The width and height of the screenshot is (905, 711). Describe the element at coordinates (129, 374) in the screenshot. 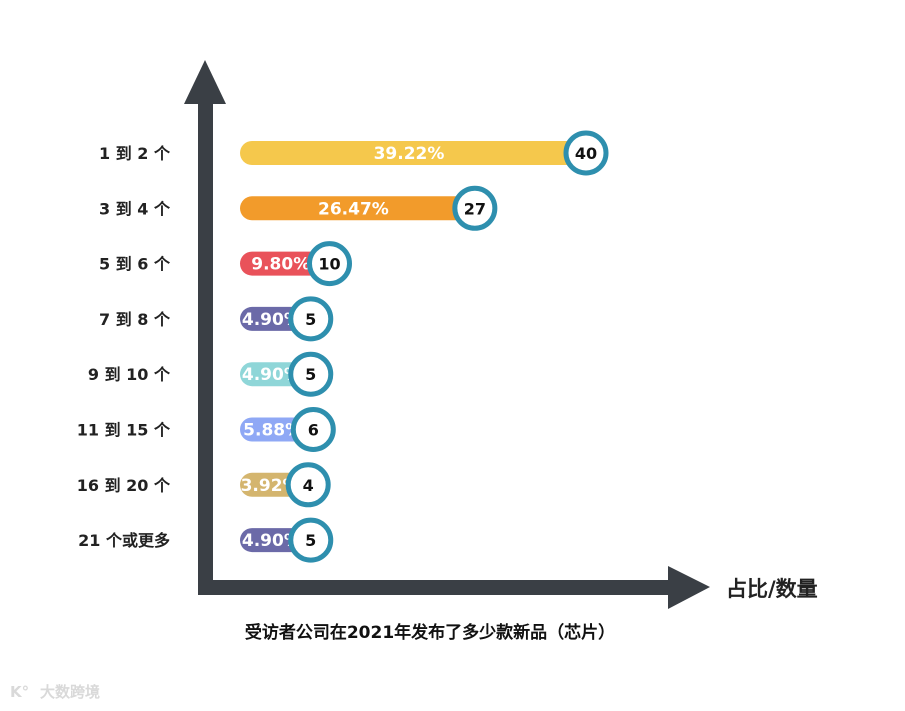

I see `category-label: 9 到 10 个` at that location.